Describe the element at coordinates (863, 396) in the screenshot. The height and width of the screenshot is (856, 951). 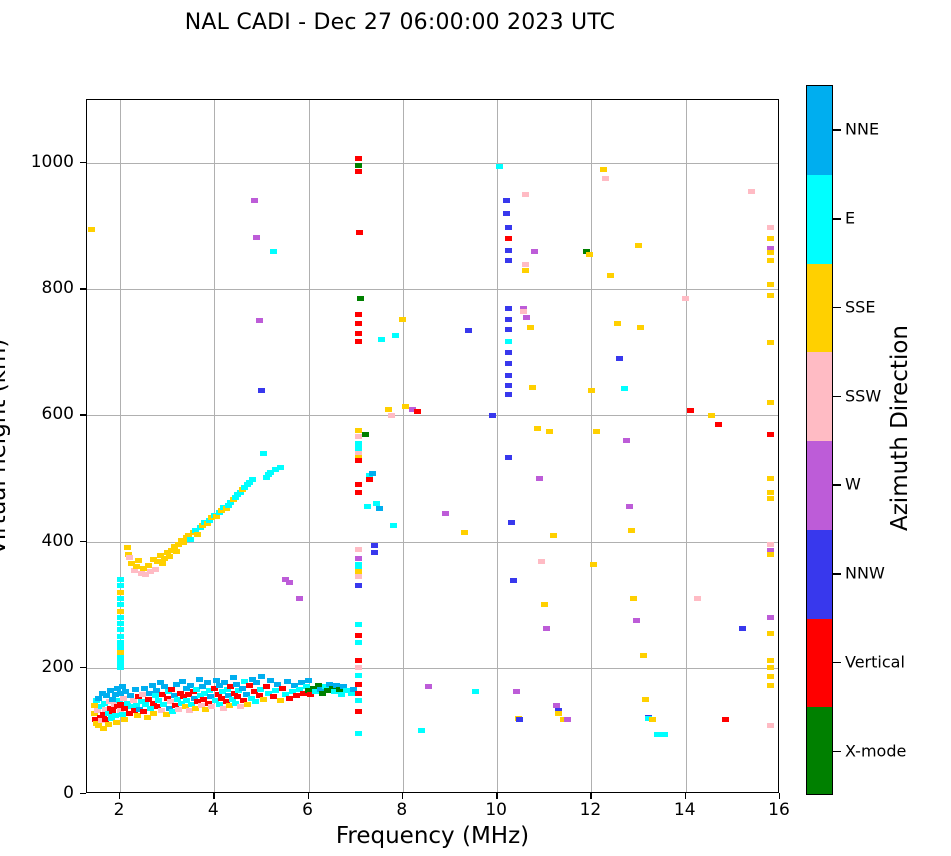
I see `colorbar-label-ssw: SSW` at that location.